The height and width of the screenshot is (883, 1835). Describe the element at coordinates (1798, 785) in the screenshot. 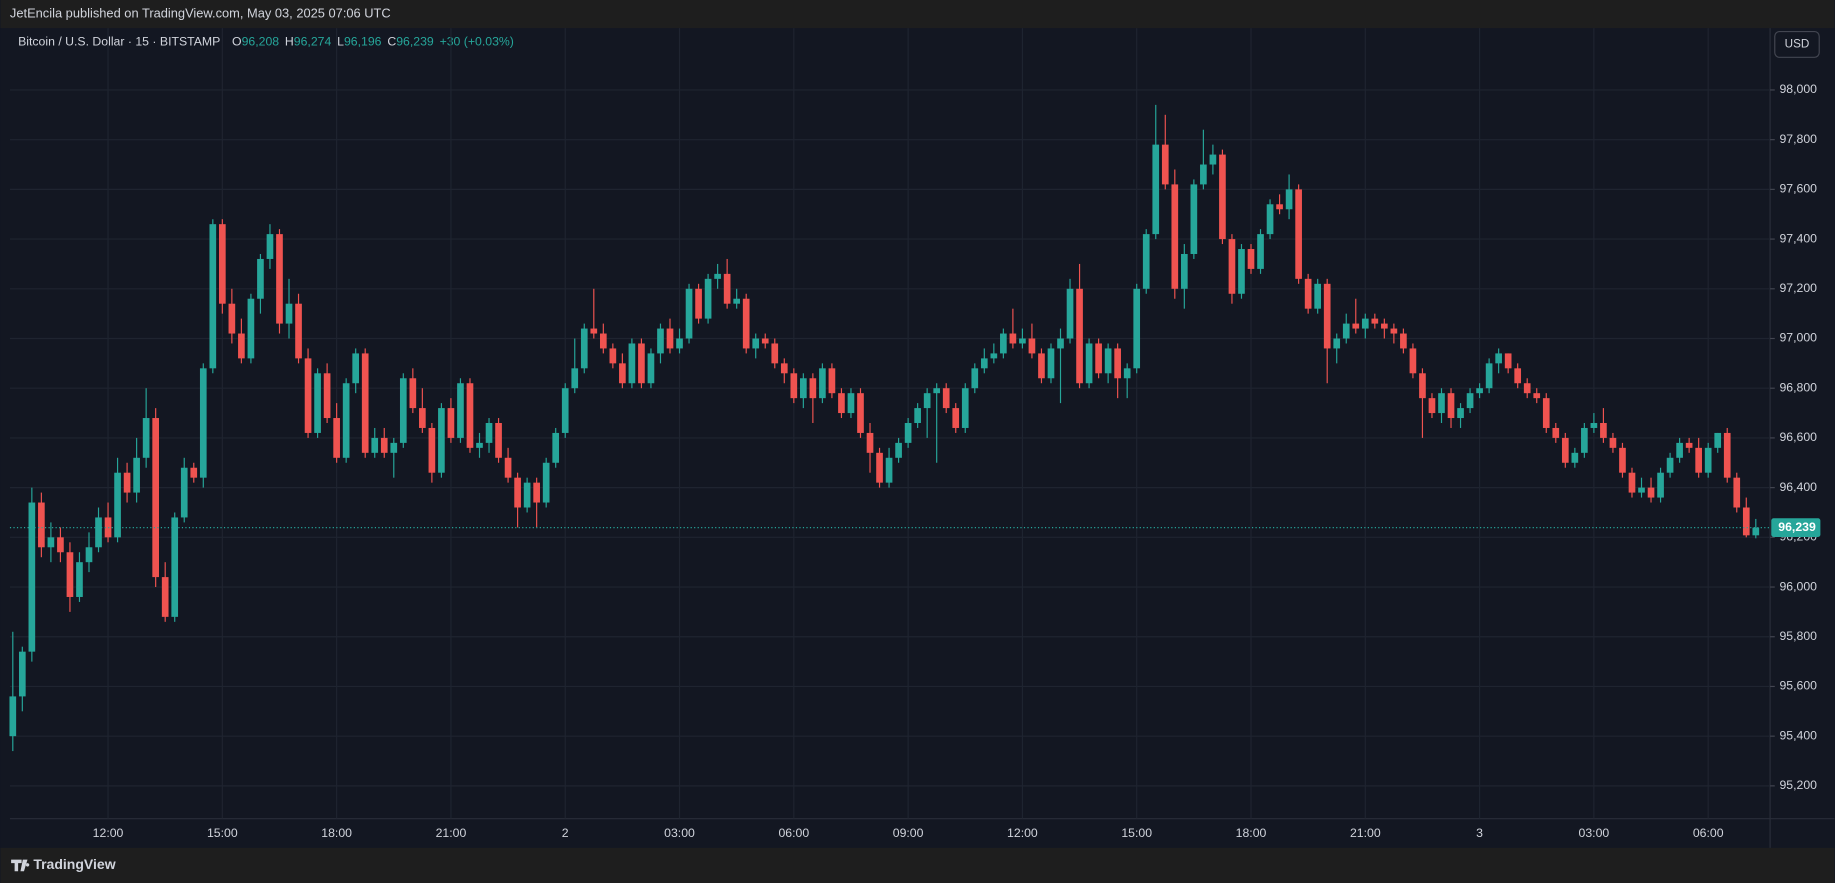

I see `y-tick-label: 95,200` at that location.